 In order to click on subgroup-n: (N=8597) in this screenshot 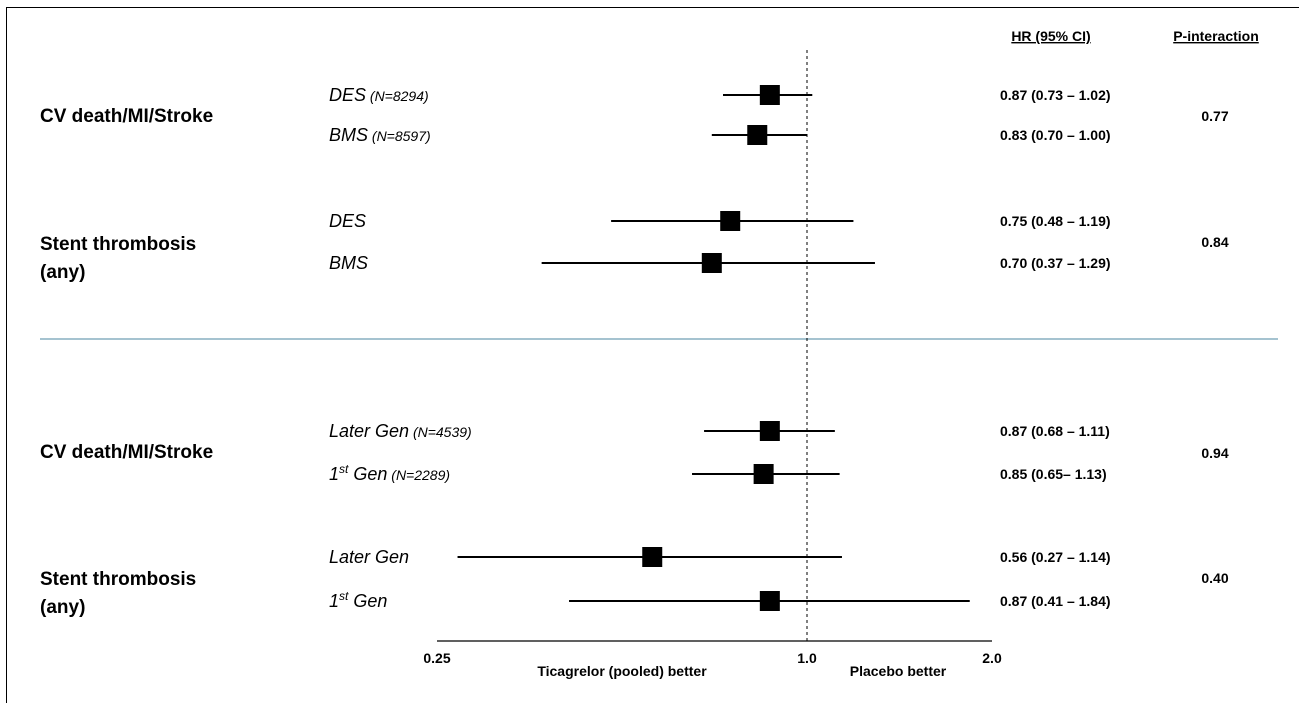, I will do `click(399, 136)`.